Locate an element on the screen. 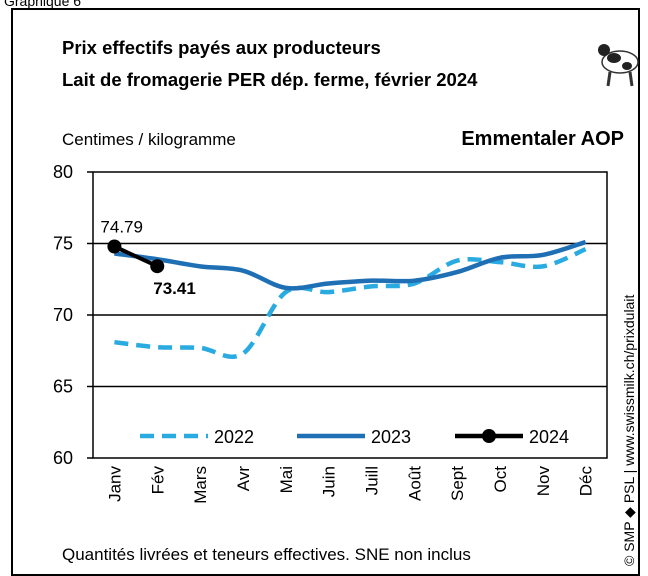  x-tick-label: Oct is located at coordinates (500, 479).